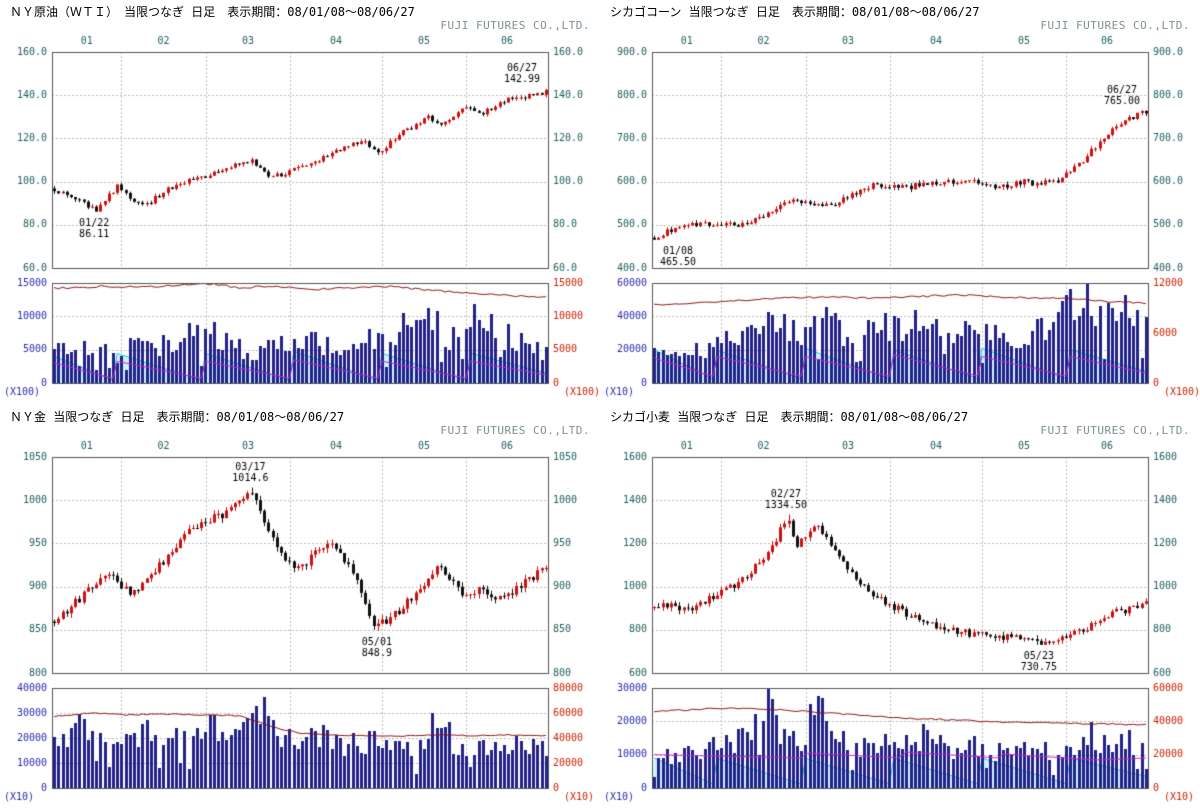  Describe the element at coordinates (177, 417) in the screenshot. I see `chart-title-ny-gold: ＮＹ金 当限つなぎ 日足 表示期間：08/01/08～08/06/27` at that location.